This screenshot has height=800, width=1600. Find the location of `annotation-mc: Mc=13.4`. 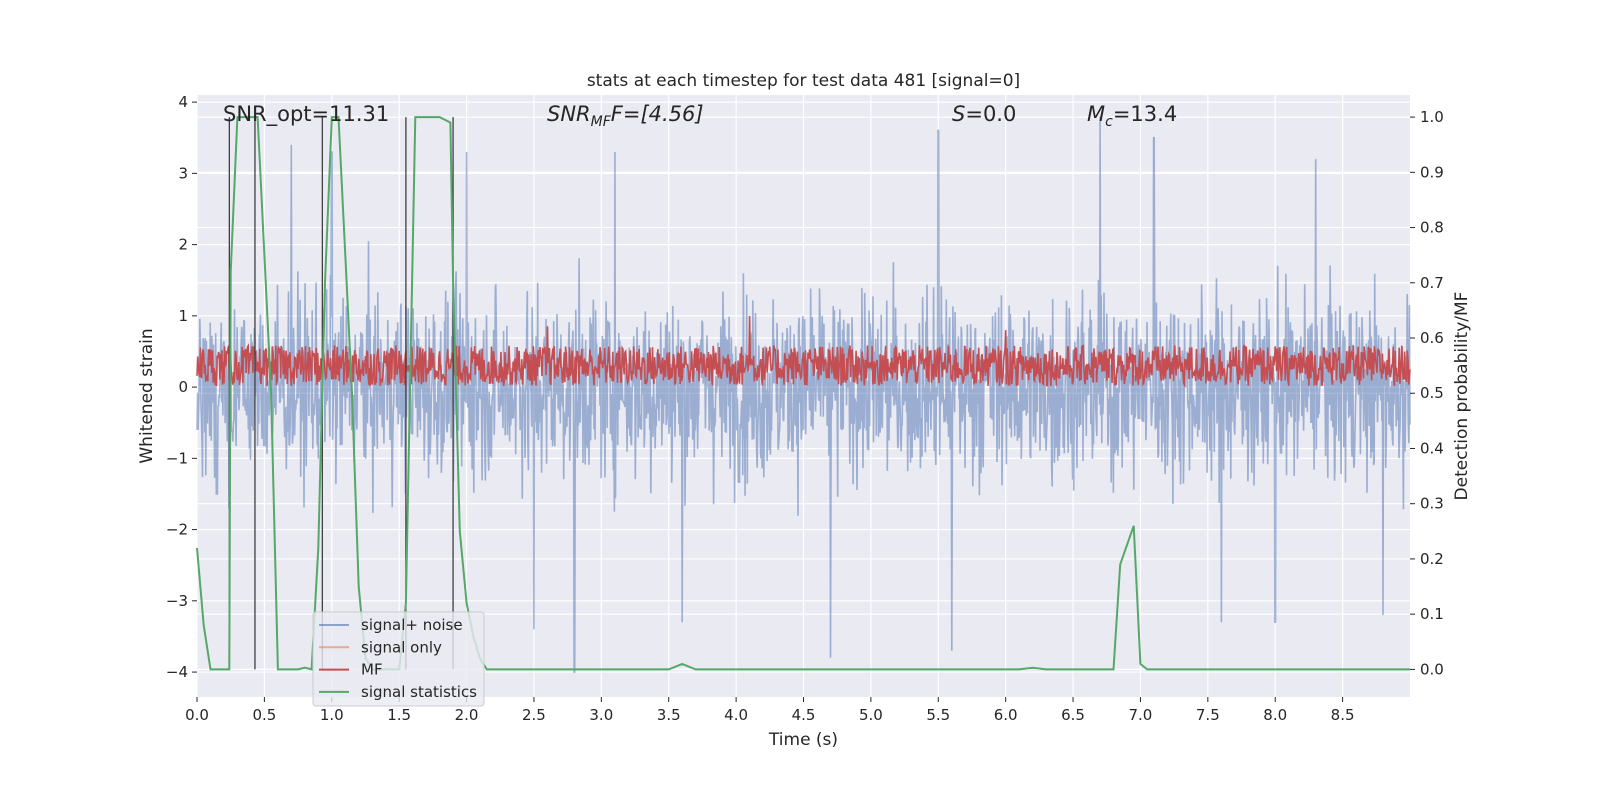

annotation-mc: Mc=13.4 is located at coordinates (1132, 116).